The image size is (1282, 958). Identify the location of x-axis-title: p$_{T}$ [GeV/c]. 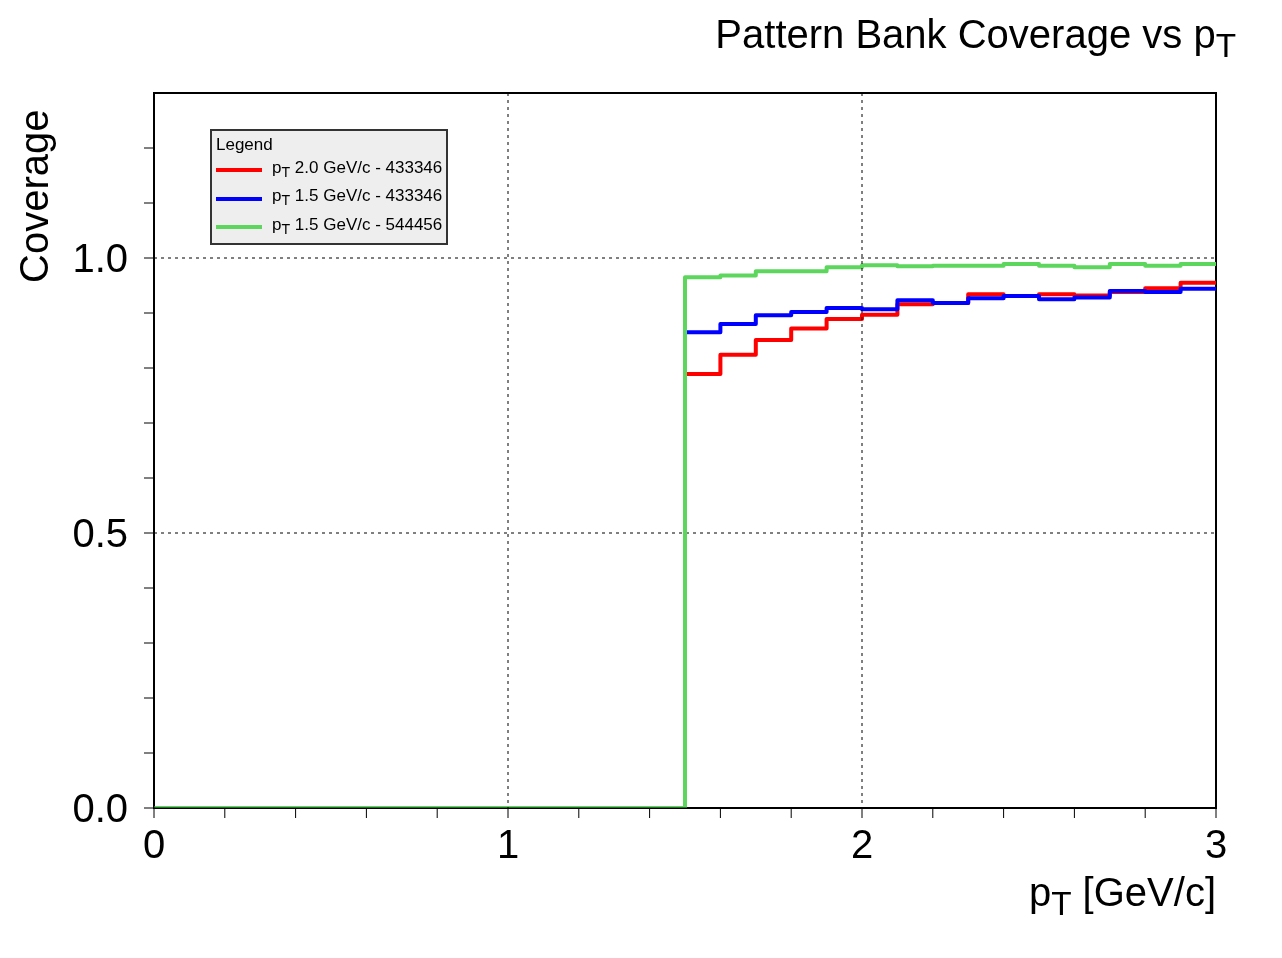
(1122, 896).